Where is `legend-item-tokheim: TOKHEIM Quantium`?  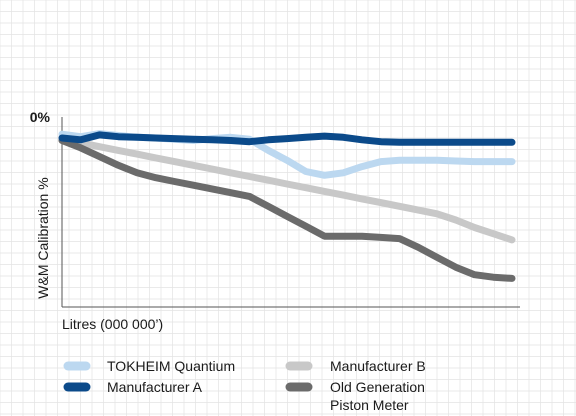 legend-item-tokheim: TOKHEIM Quantium is located at coordinates (149, 366).